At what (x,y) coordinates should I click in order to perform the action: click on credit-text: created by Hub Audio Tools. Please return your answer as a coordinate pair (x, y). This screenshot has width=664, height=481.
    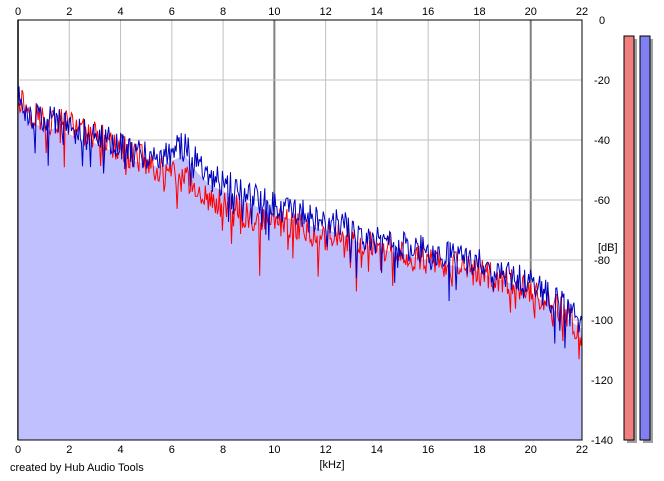
    Looking at the image, I should click on (77, 468).